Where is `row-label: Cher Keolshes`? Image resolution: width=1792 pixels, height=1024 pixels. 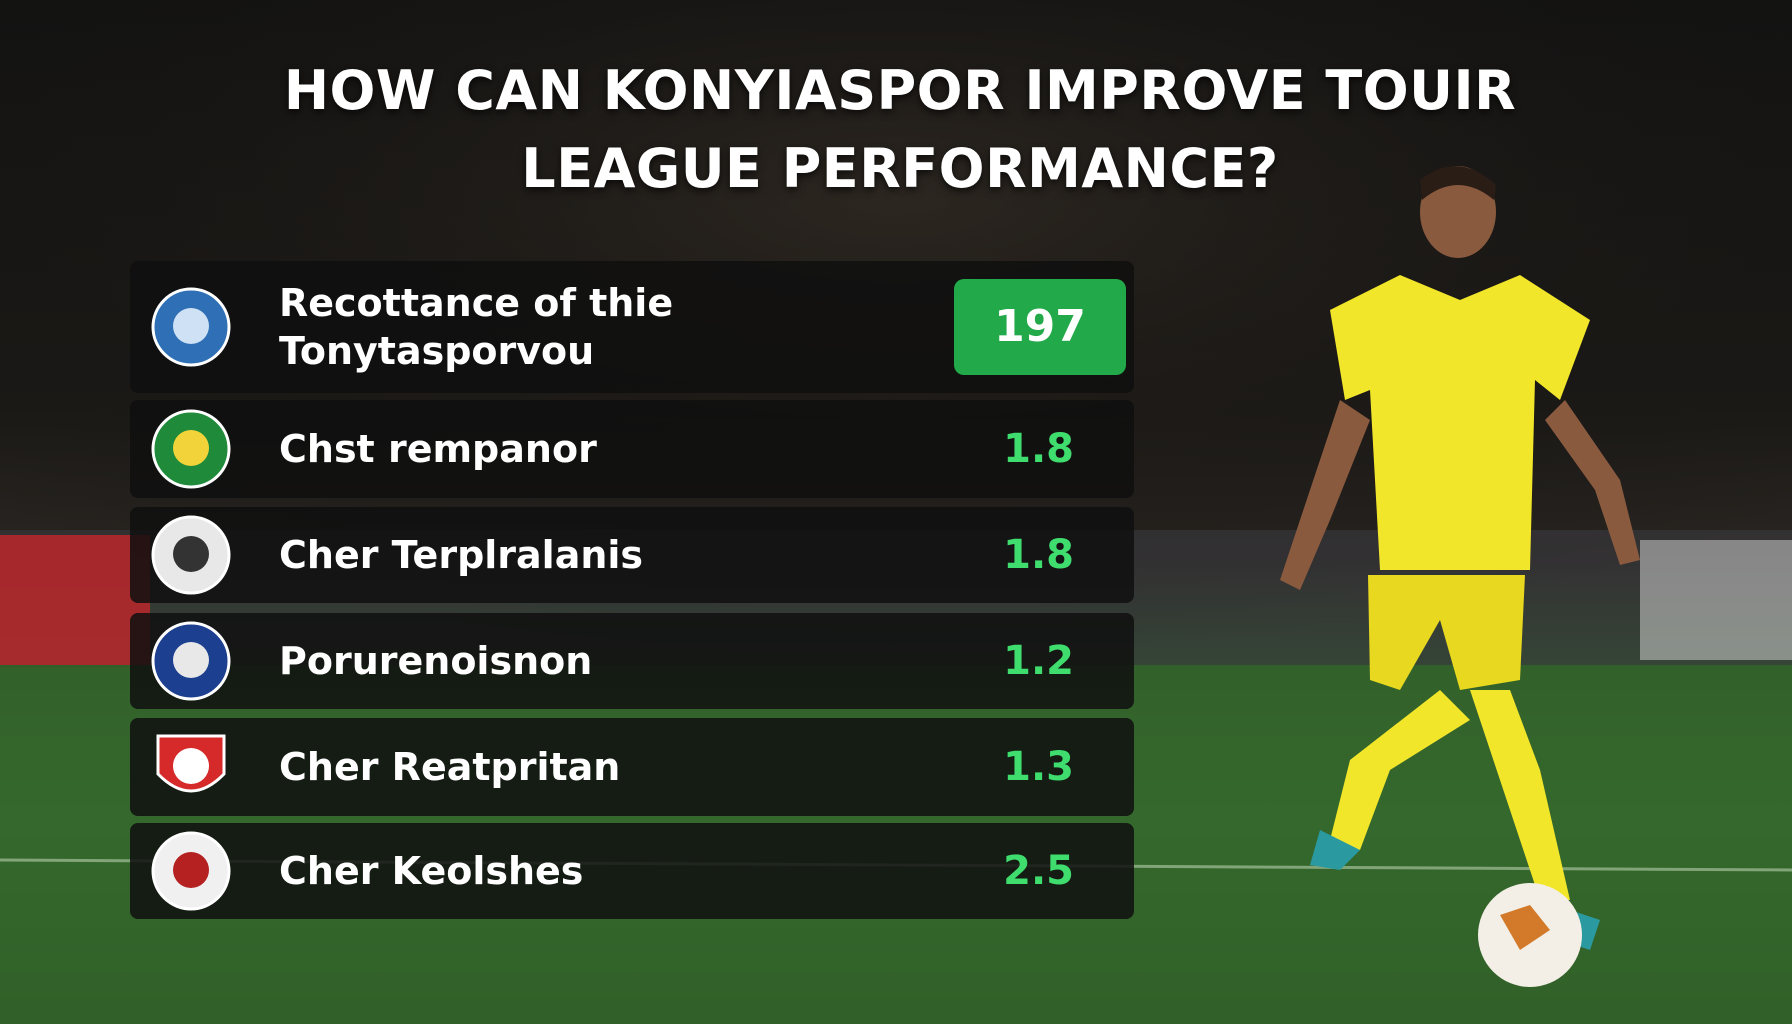
row-label: Cher Keolshes is located at coordinates (431, 871).